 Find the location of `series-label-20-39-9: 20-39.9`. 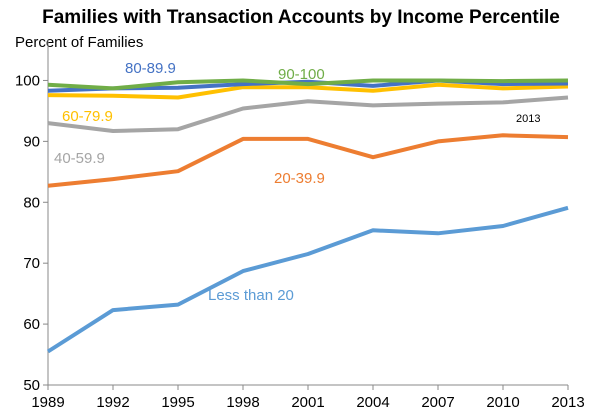

series-label-20-39-9: 20-39.9 is located at coordinates (299, 178).